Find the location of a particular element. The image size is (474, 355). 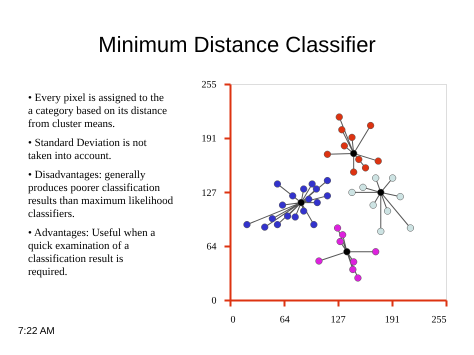

text: • Every pixel is assigned to the a category based on its distance from cluster means. is located at coordinates (98, 111).